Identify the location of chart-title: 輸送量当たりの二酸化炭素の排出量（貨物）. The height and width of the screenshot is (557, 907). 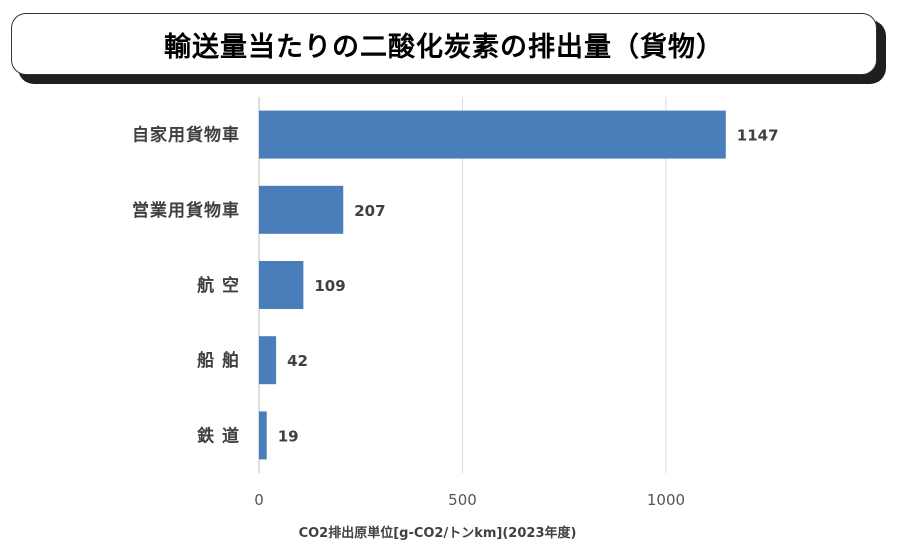
(444, 47).